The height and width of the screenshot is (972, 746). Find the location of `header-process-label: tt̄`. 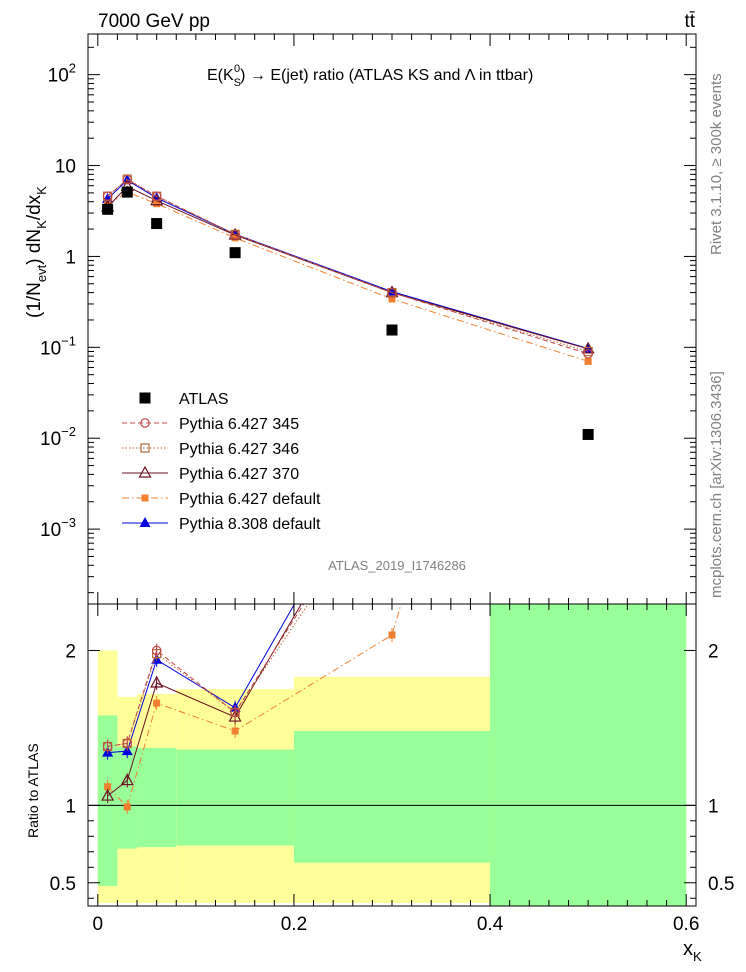

header-process-label: tt̄ is located at coordinates (689, 21).